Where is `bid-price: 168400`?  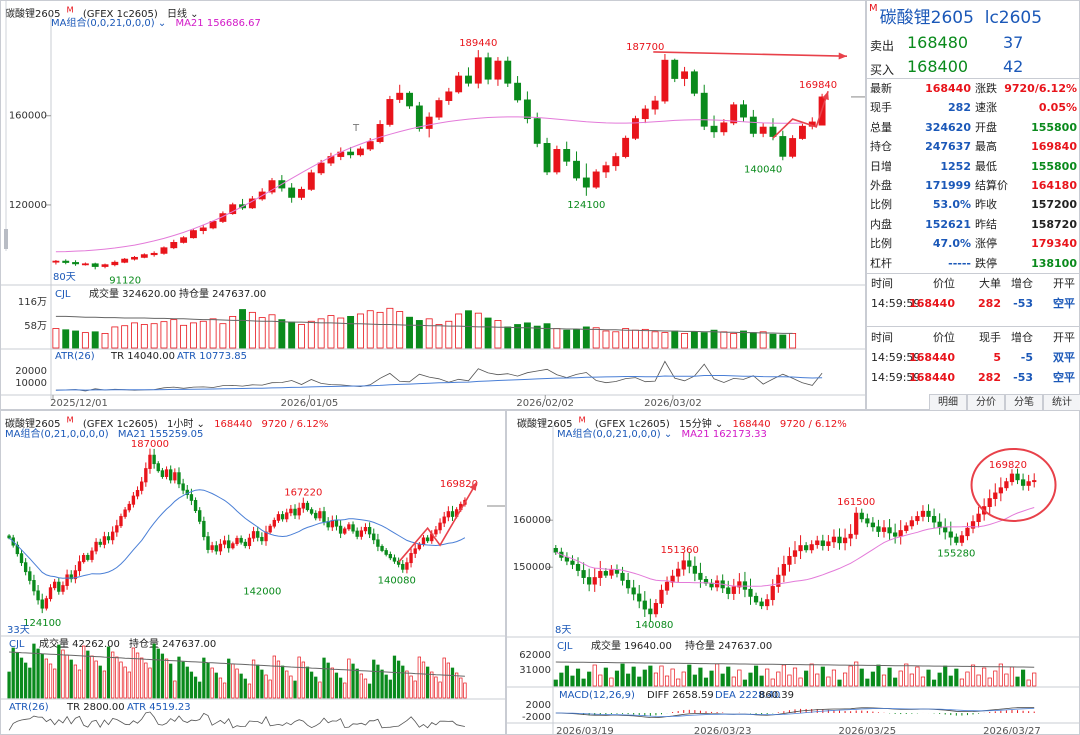 bid-price: 168400 is located at coordinates (938, 66).